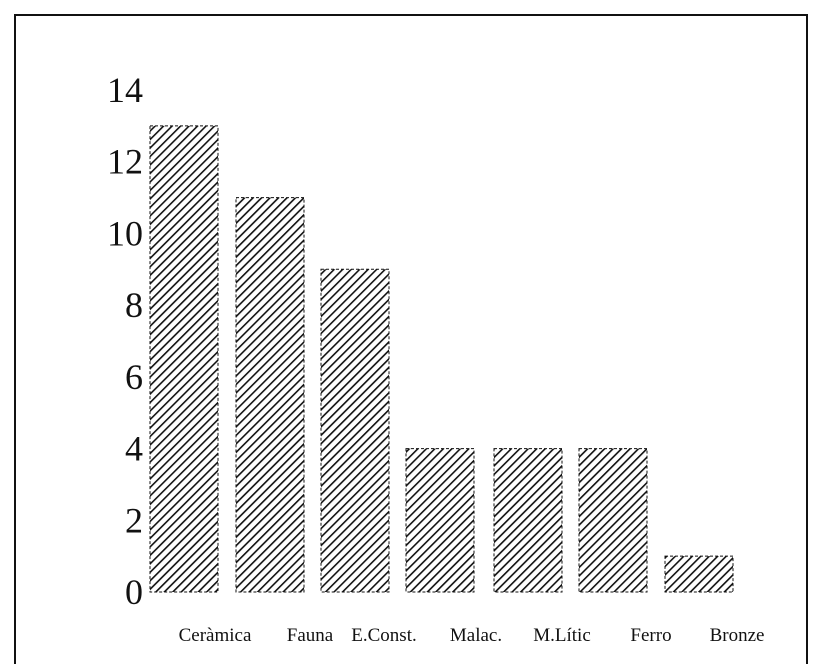 Image resolution: width=822 pixels, height=664 pixels. Describe the element at coordinates (383, 635) in the screenshot. I see `x-tick-label: E.Const.` at that location.